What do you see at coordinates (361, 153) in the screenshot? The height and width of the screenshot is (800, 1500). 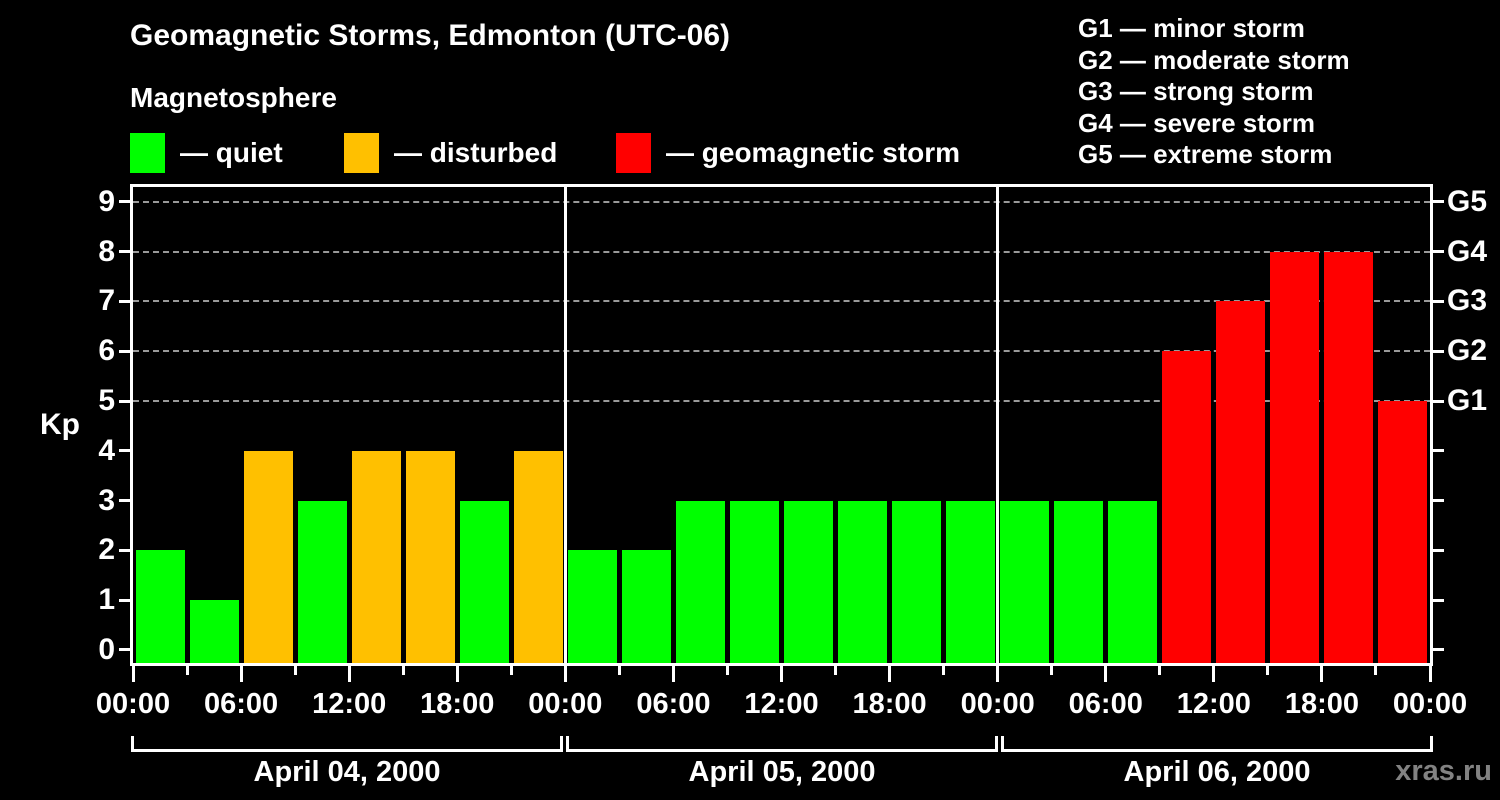 I see `disturbed-color-swatch` at bounding box center [361, 153].